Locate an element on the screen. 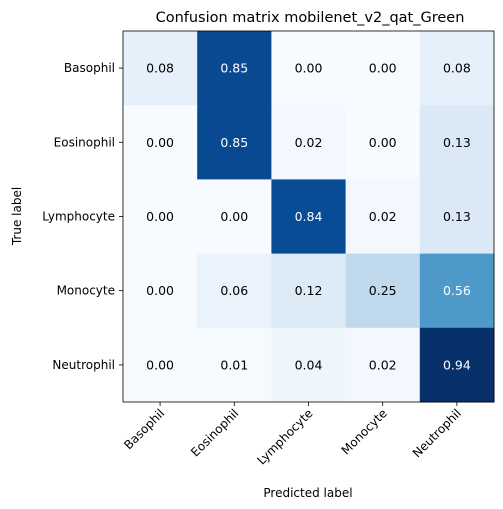 The width and height of the screenshot is (503, 509). cell-value-label: 0.25 is located at coordinates (383, 290).